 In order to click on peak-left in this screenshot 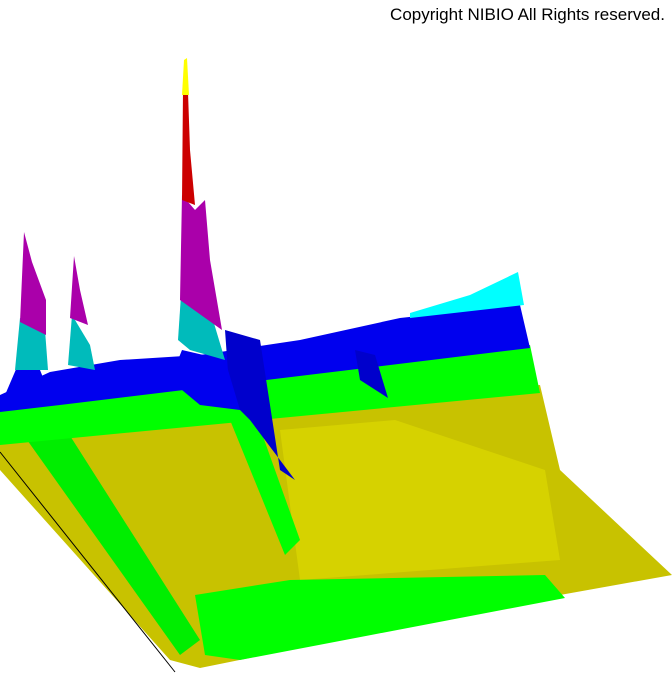, I will do `click(33, 283)`.